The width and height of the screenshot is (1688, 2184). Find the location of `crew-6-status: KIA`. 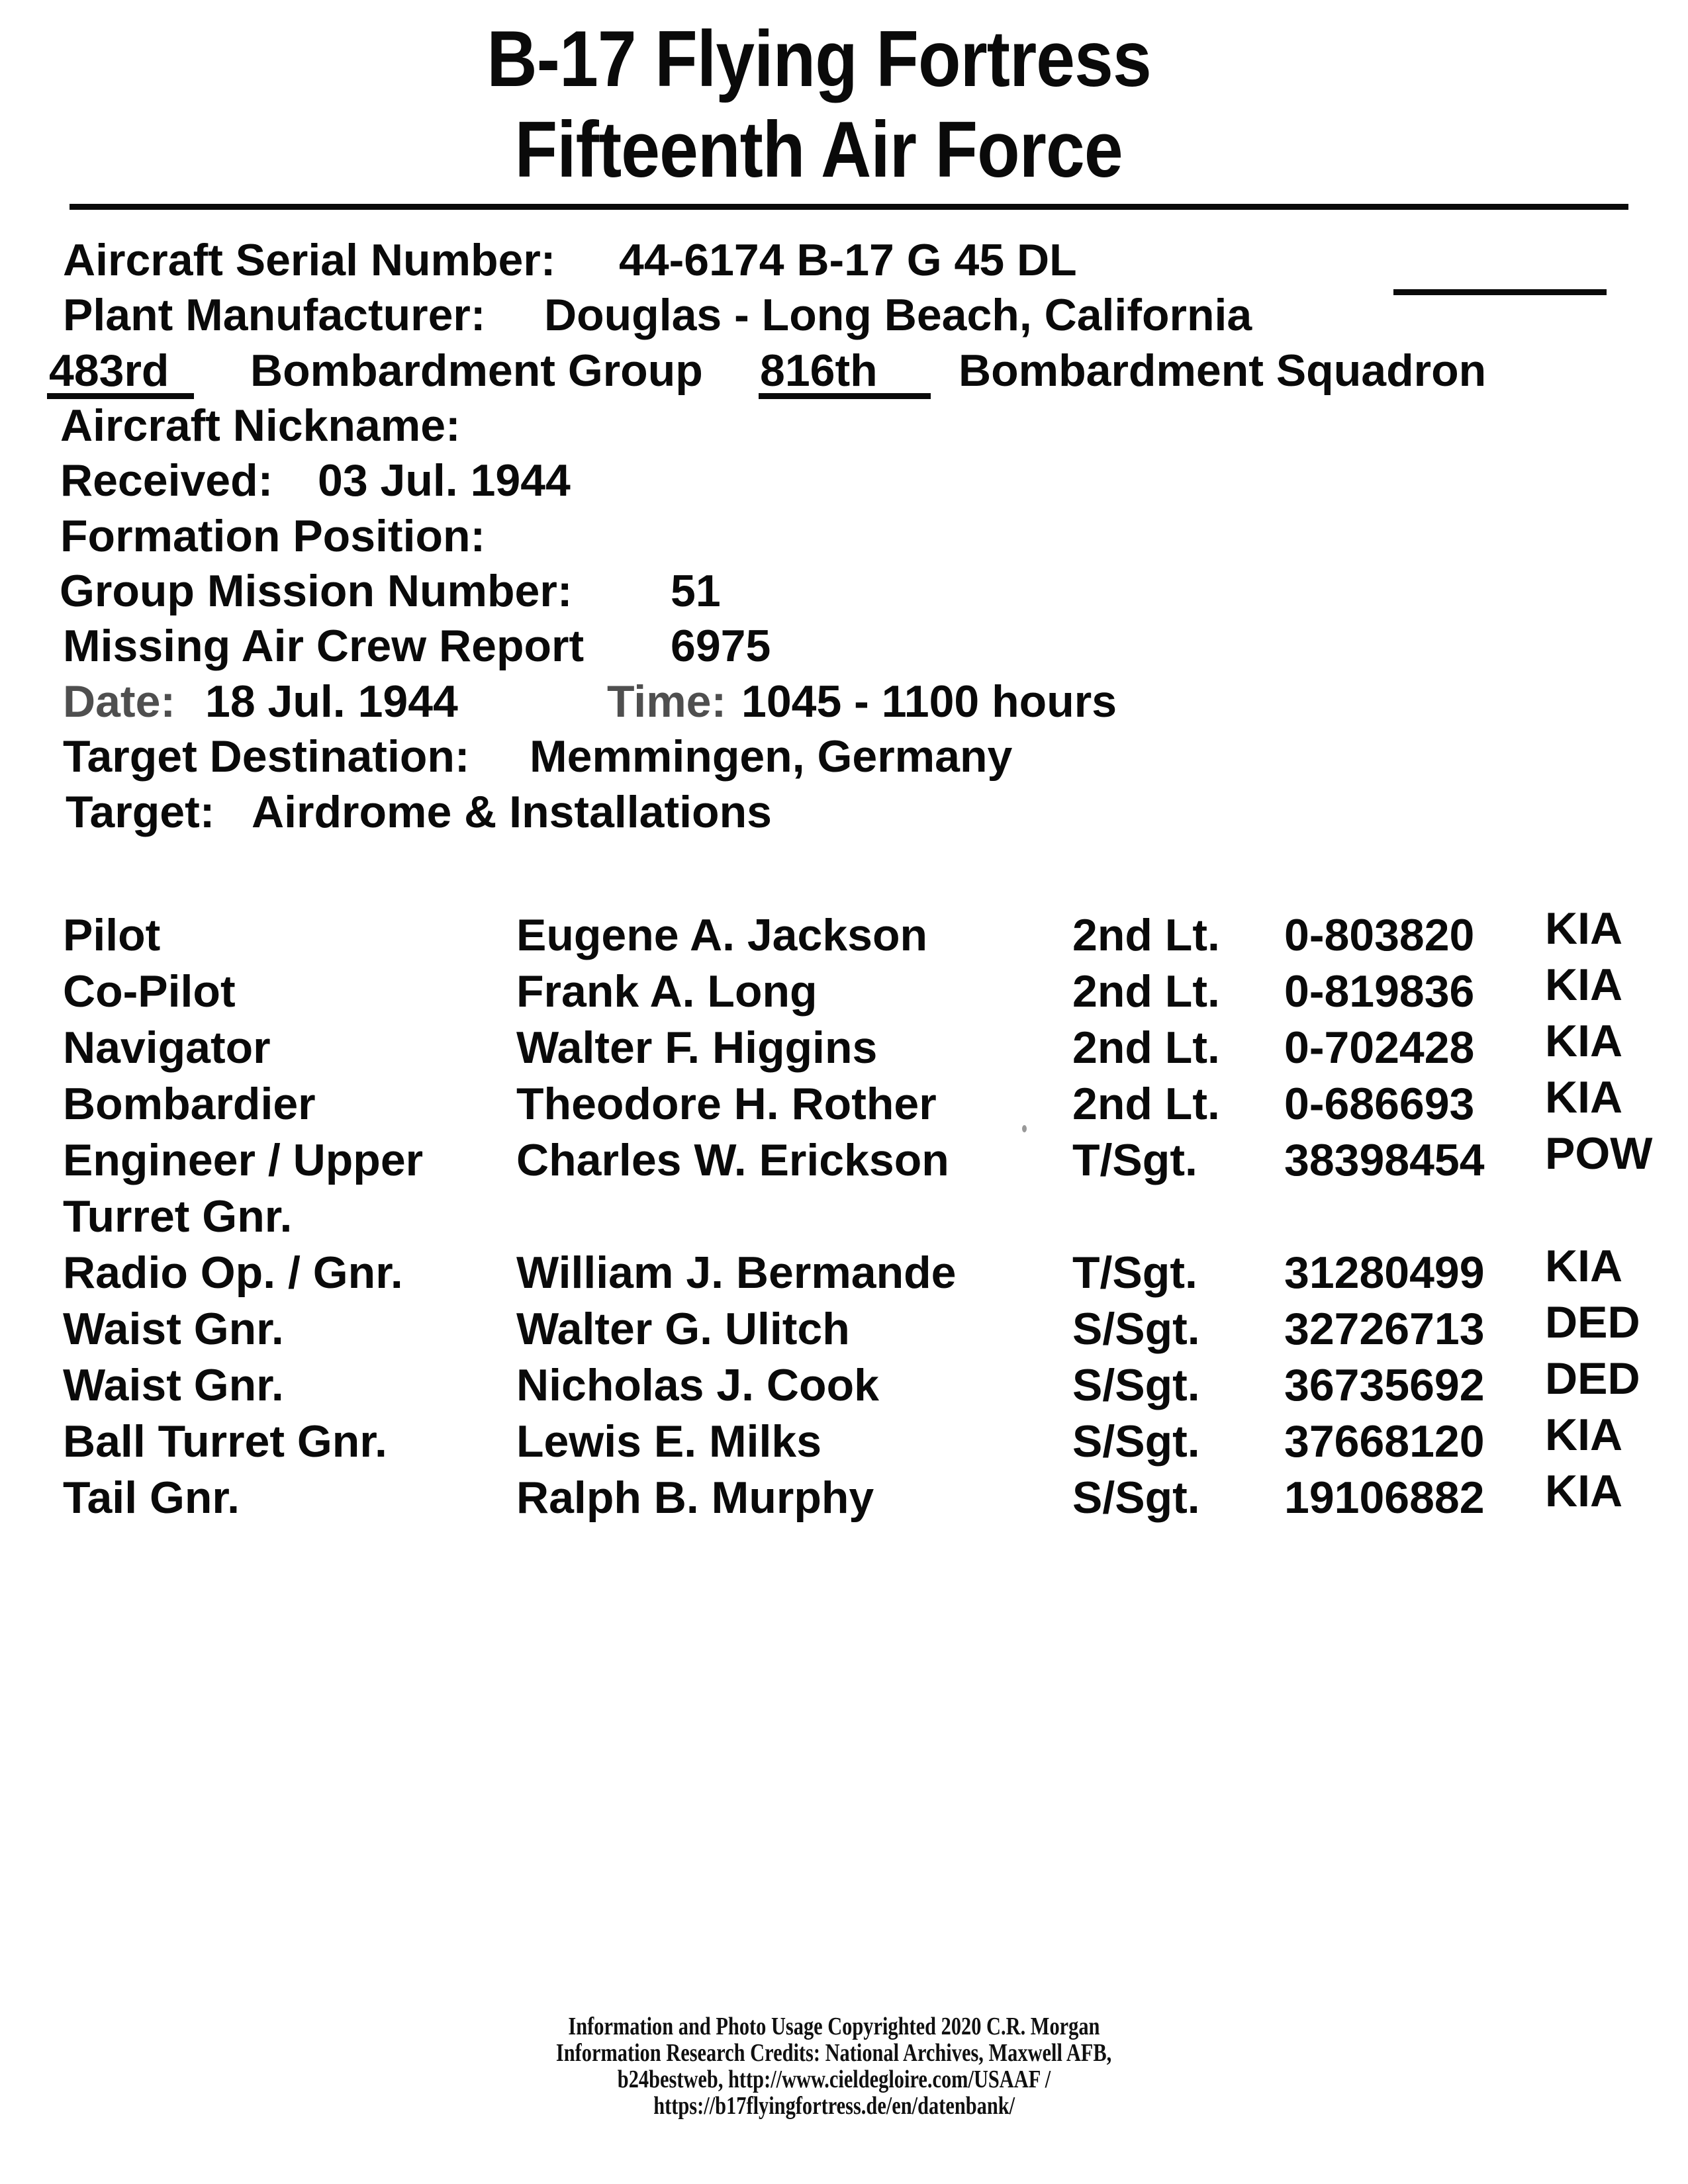

crew-6-status: KIA is located at coordinates (1584, 1266).